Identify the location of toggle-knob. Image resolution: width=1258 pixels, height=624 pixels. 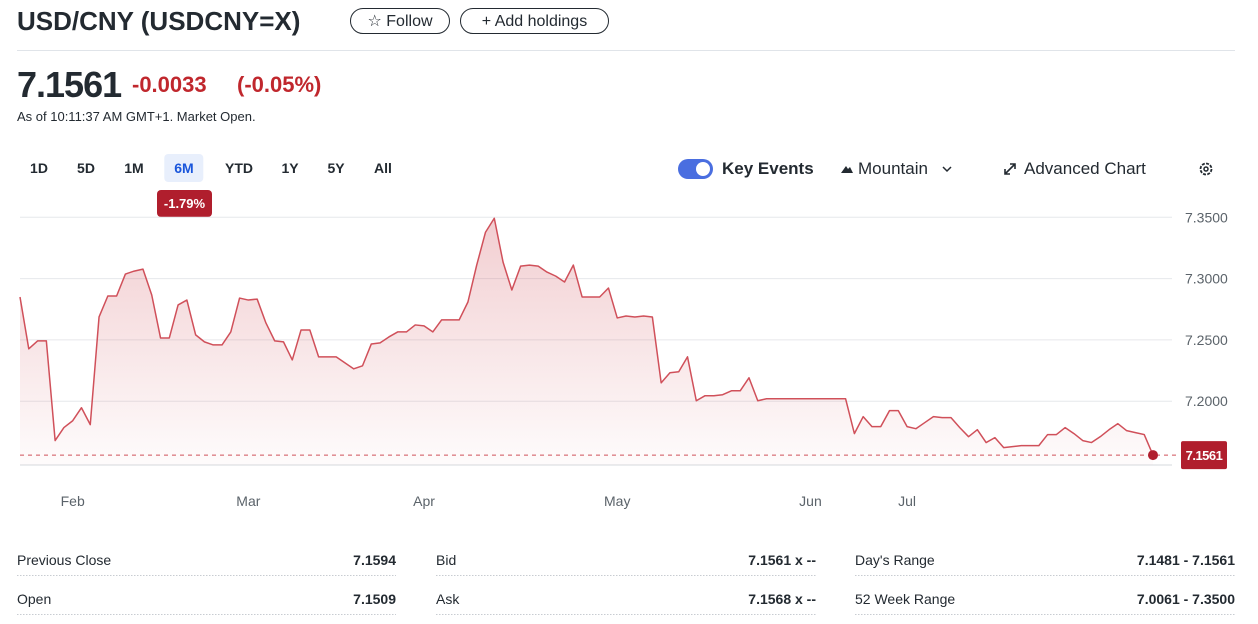
(703, 169).